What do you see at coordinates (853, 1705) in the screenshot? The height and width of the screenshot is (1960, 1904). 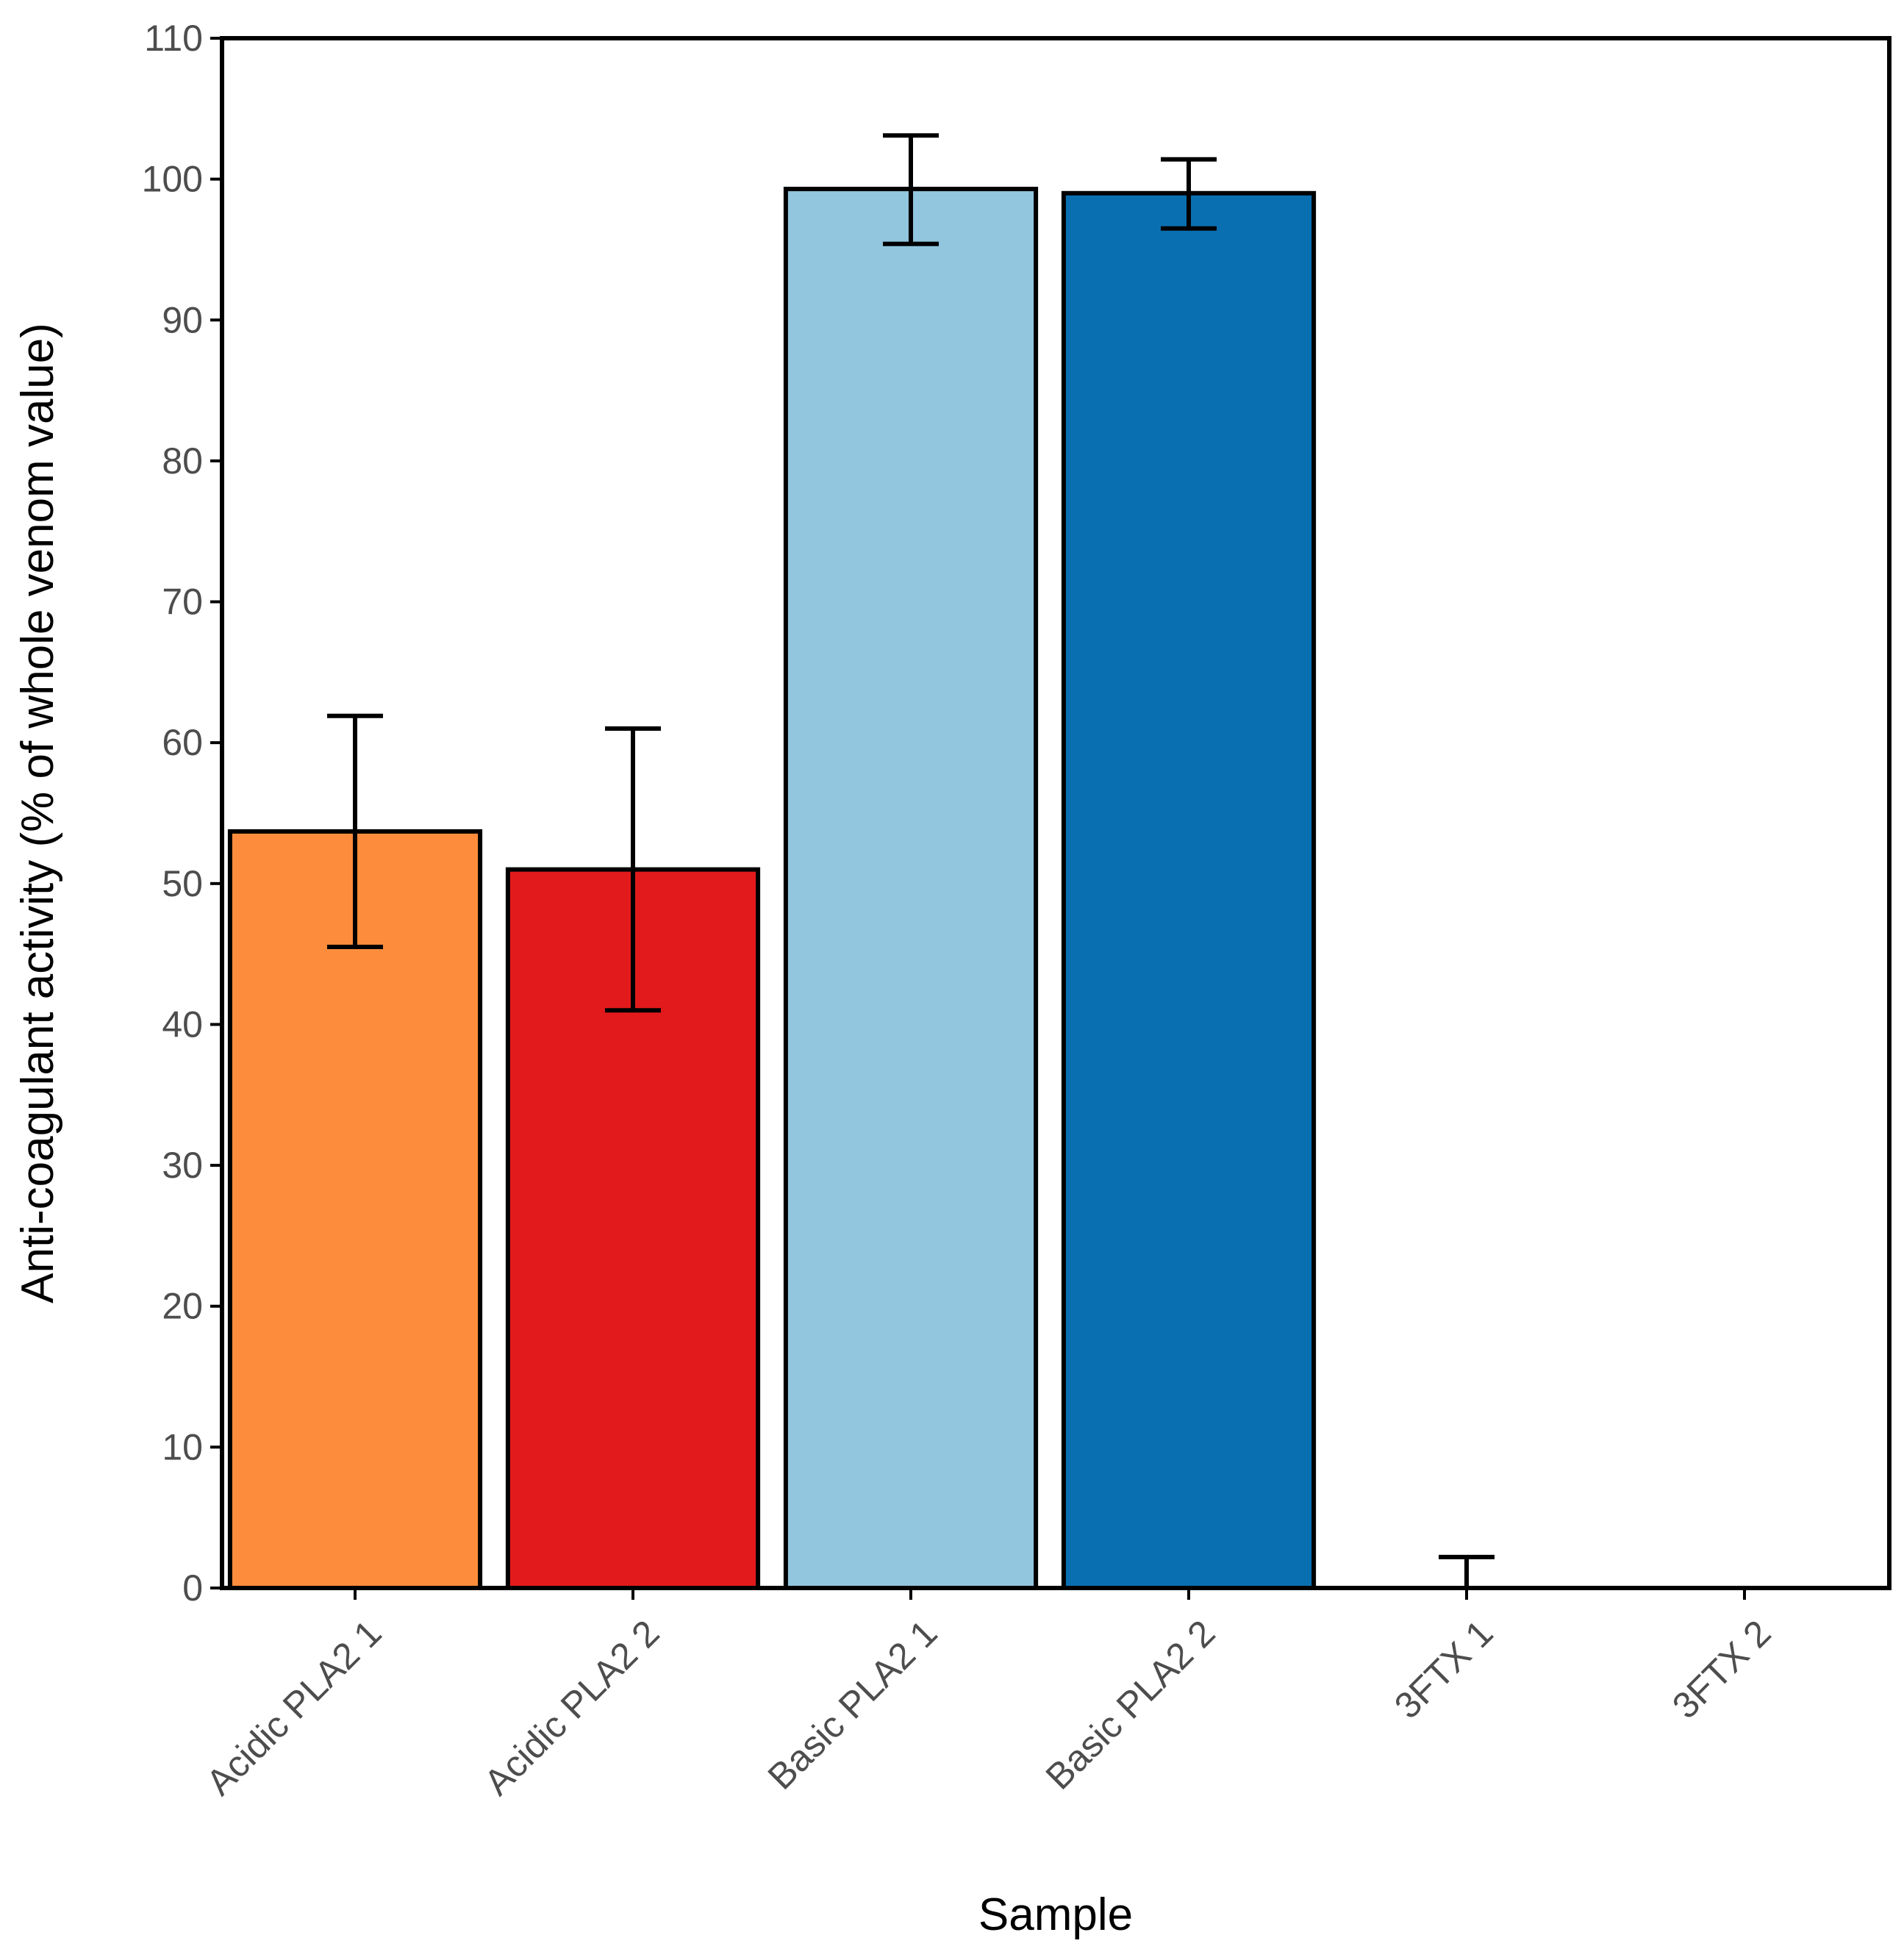 I see `x-tick-label: Basic PLA2 1` at bounding box center [853, 1705].